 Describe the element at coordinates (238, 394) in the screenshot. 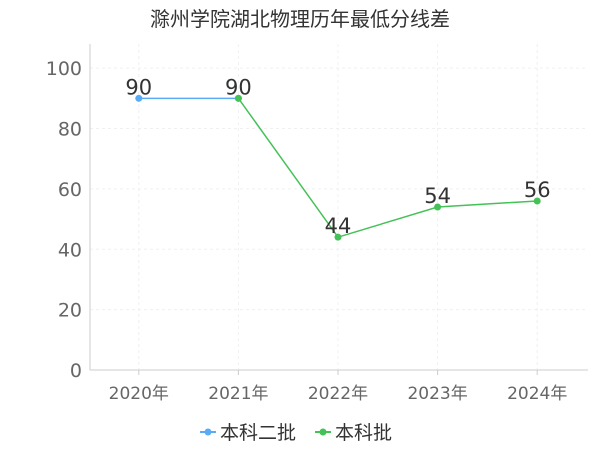

I see `x-tick-label: 2021年` at that location.